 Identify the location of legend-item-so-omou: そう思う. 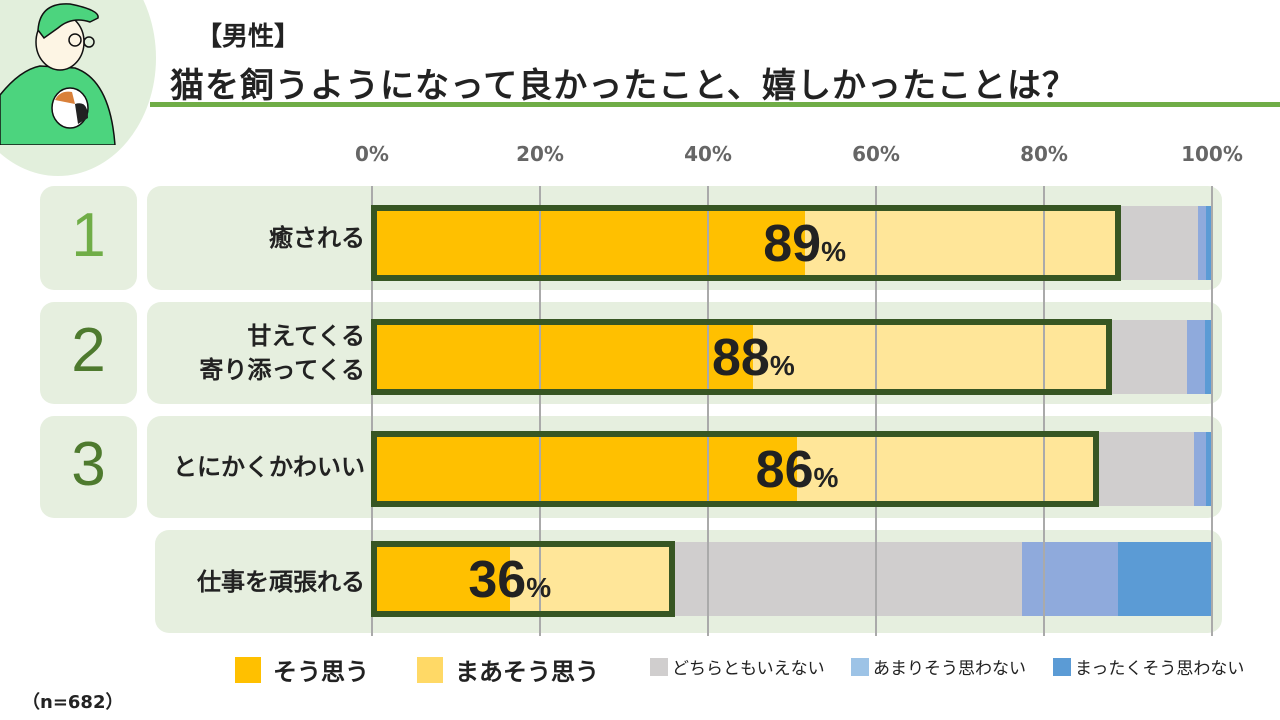
(302, 669).